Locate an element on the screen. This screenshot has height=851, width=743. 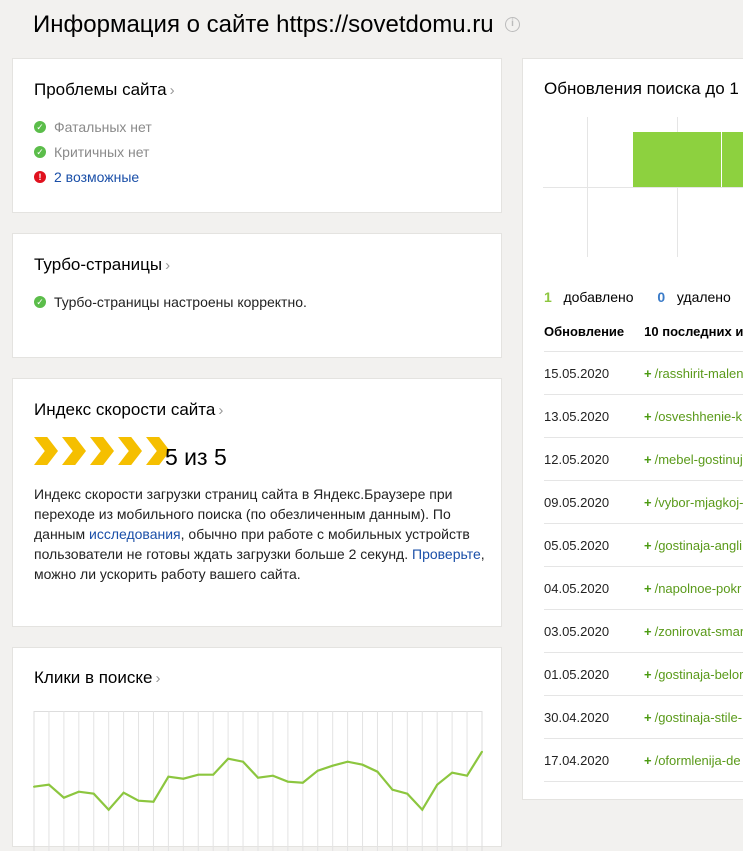
row-url: /zonirovat-smar is located at coordinates (699, 631).